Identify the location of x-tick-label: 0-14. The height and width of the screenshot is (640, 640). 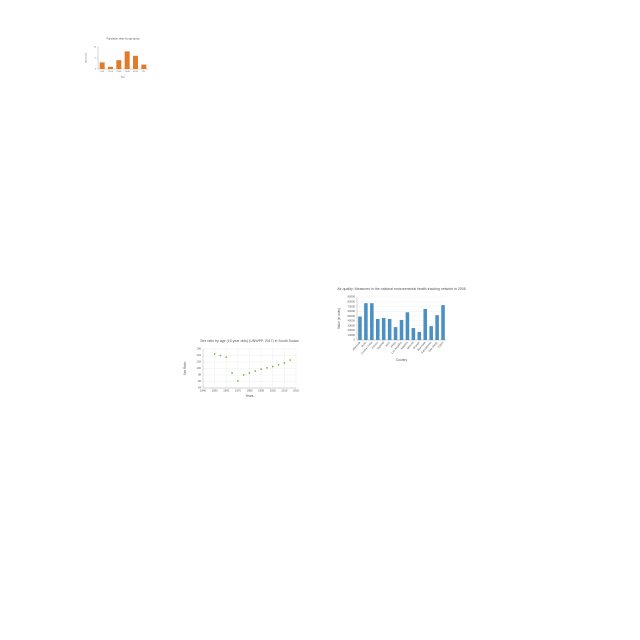
(102, 72).